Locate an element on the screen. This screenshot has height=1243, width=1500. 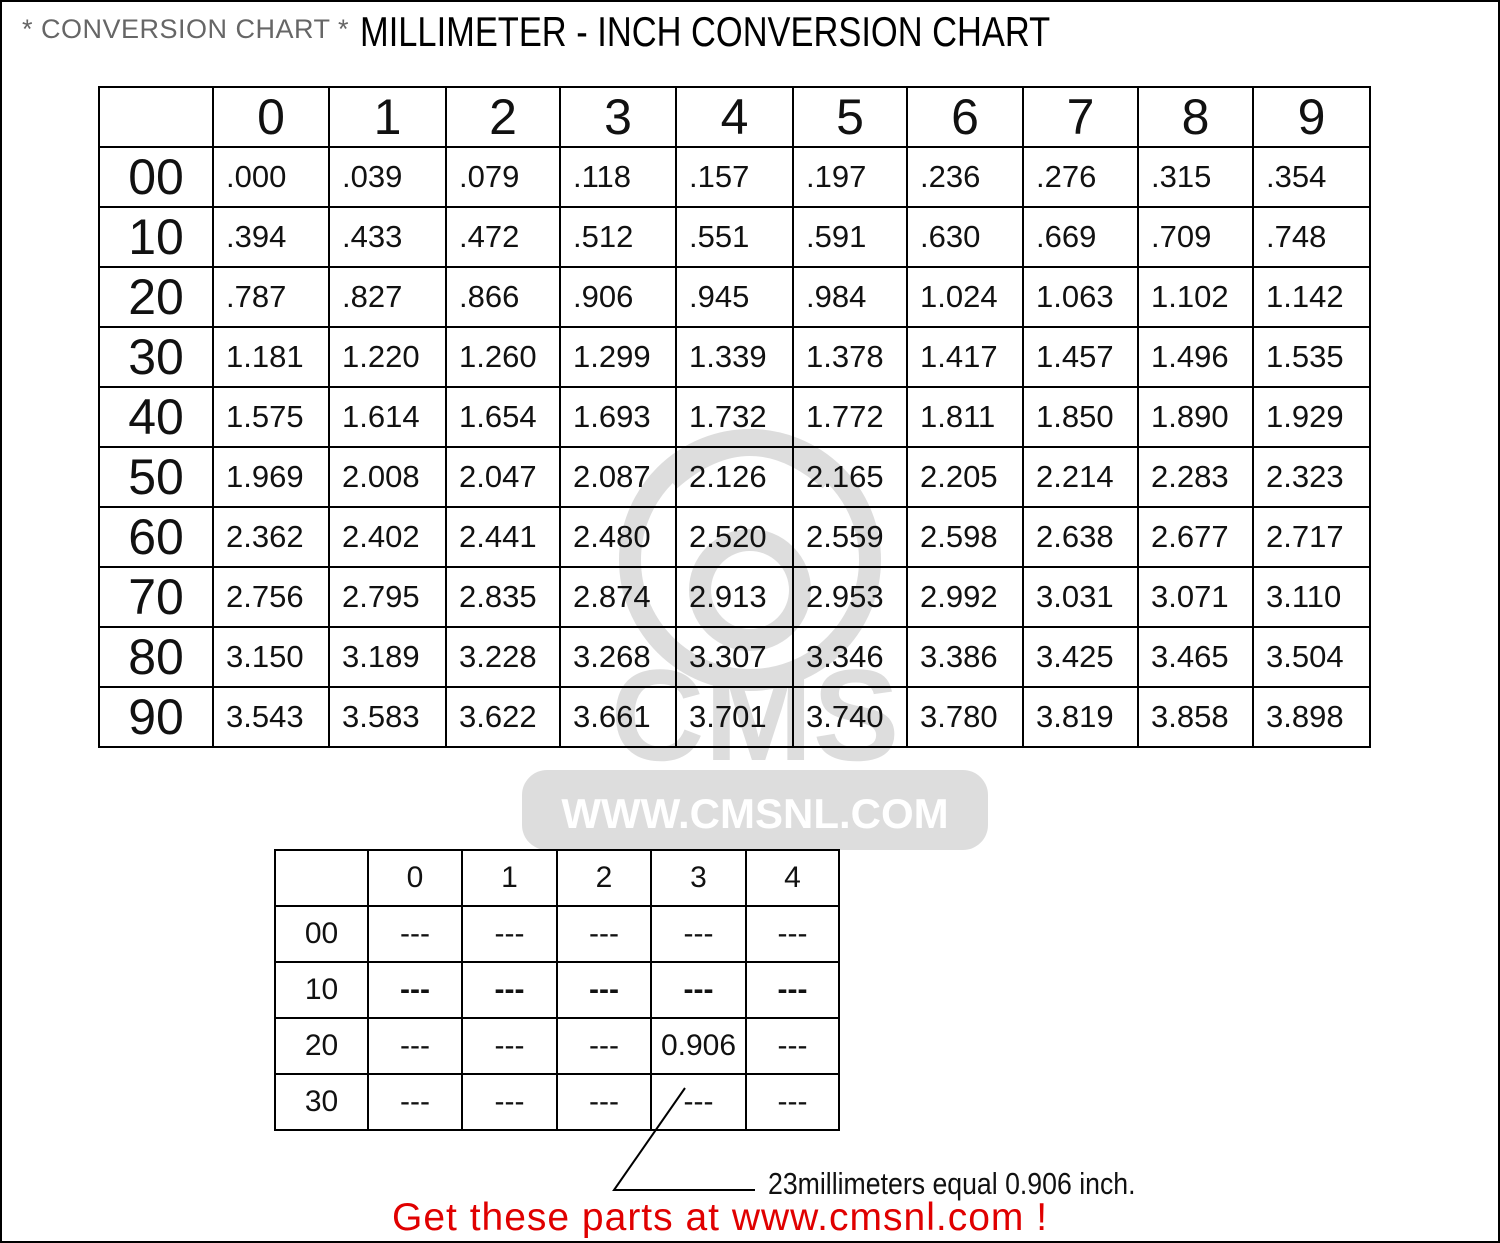
column-header: 4 is located at coordinates (734, 117).